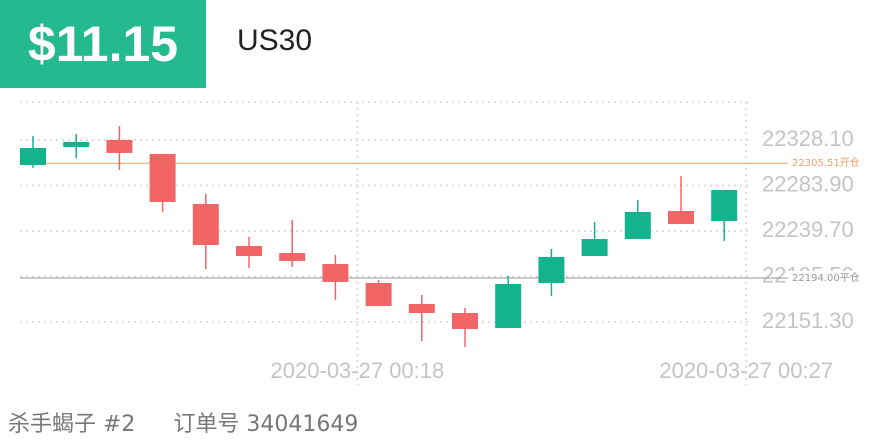  Describe the element at coordinates (808, 183) in the screenshot. I see `y-tick-label: 22283.90` at that location.